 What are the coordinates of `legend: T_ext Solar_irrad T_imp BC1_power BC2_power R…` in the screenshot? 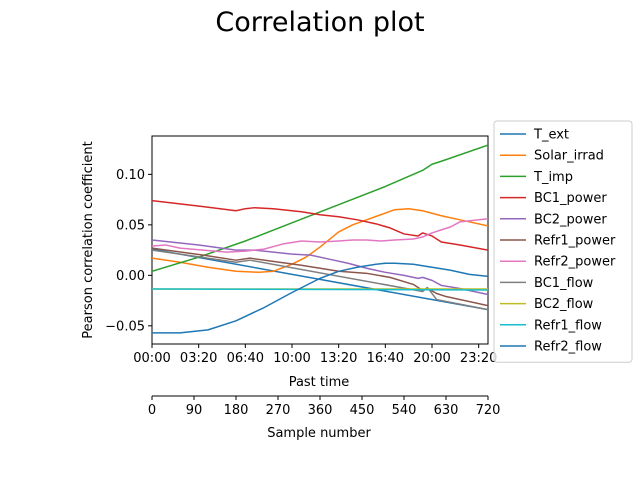 It's located at (563, 241).